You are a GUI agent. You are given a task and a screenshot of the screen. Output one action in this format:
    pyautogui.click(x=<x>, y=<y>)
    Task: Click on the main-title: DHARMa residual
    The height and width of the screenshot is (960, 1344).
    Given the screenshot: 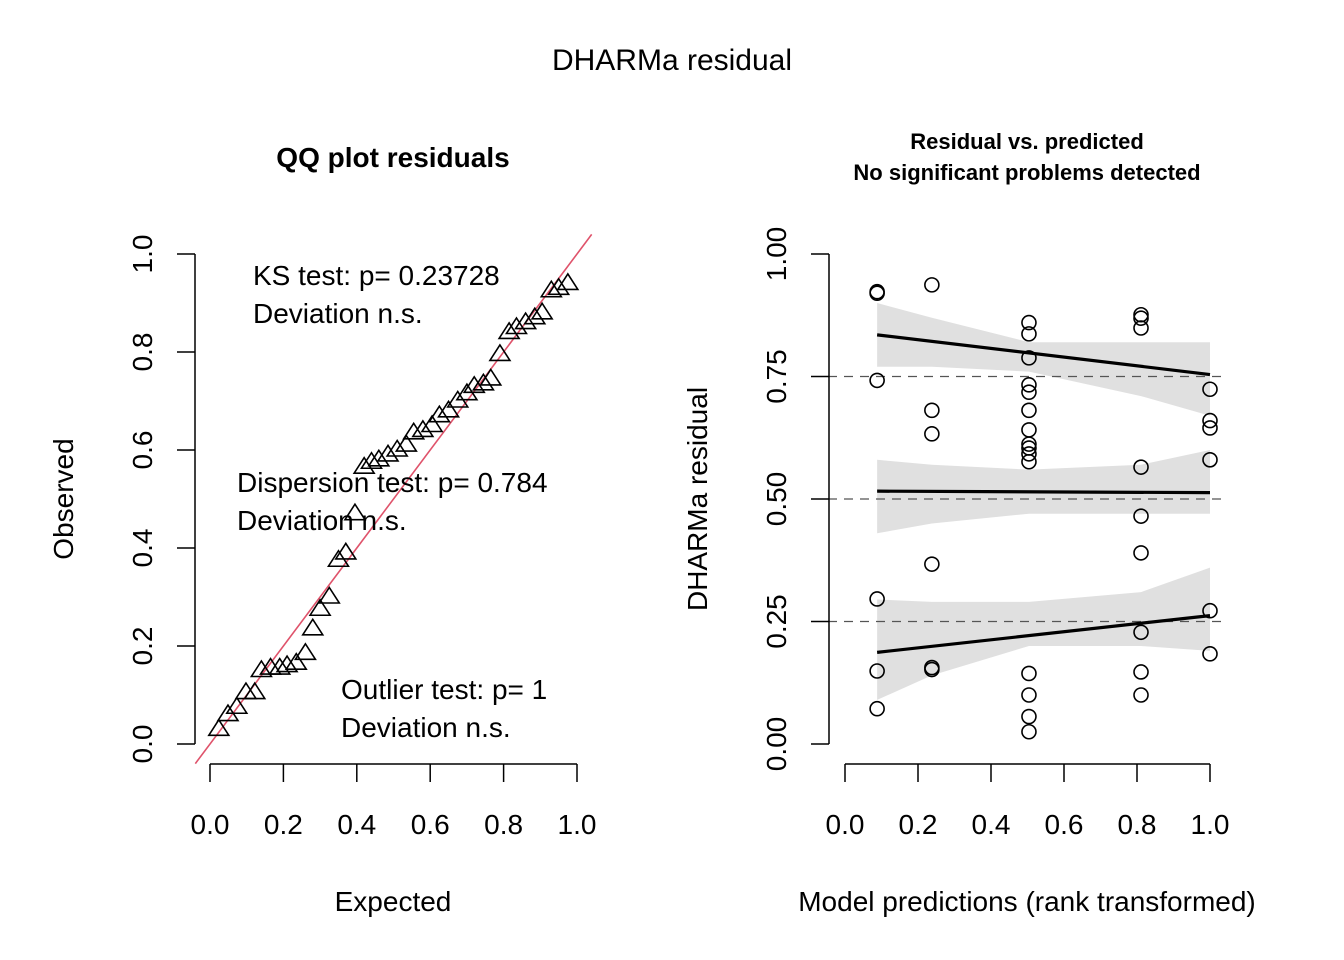 What is the action you would take?
    pyautogui.click(x=672, y=60)
    